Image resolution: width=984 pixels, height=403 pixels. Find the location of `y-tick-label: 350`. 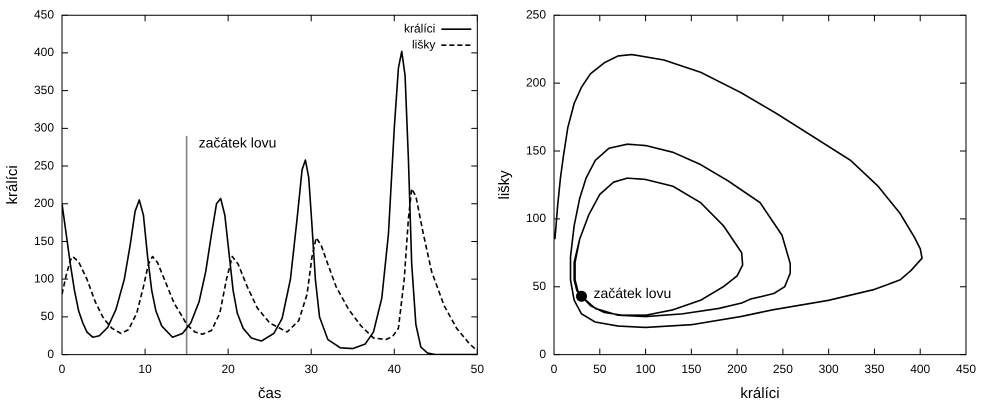

y-tick-label: 350 is located at coordinates (44, 89).